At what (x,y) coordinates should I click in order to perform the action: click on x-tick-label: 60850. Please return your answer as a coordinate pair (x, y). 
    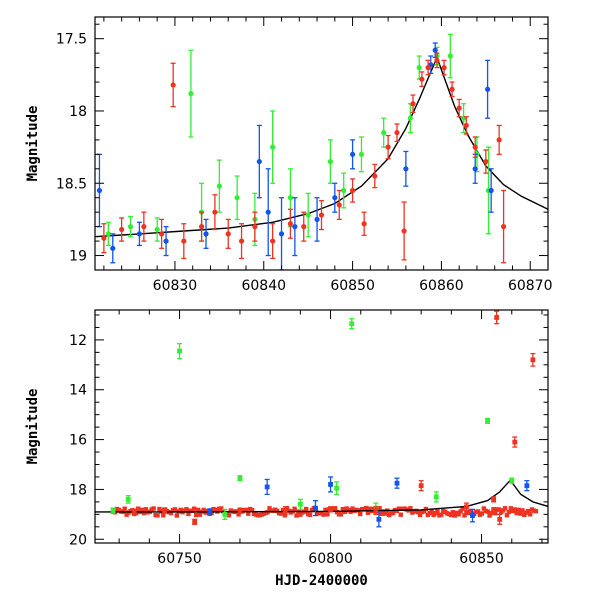
    Looking at the image, I should click on (352, 286).